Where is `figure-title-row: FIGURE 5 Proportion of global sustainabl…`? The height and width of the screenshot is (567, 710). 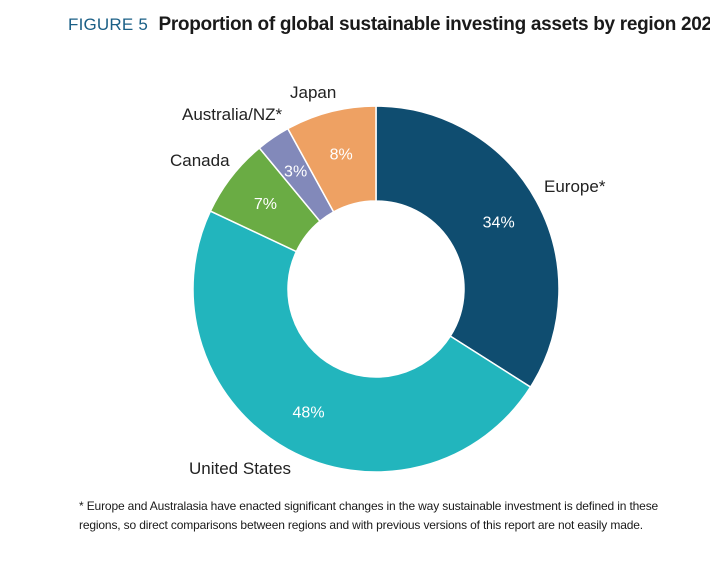 figure-title-row: FIGURE 5 Proportion of global sustainabl… is located at coordinates (389, 25).